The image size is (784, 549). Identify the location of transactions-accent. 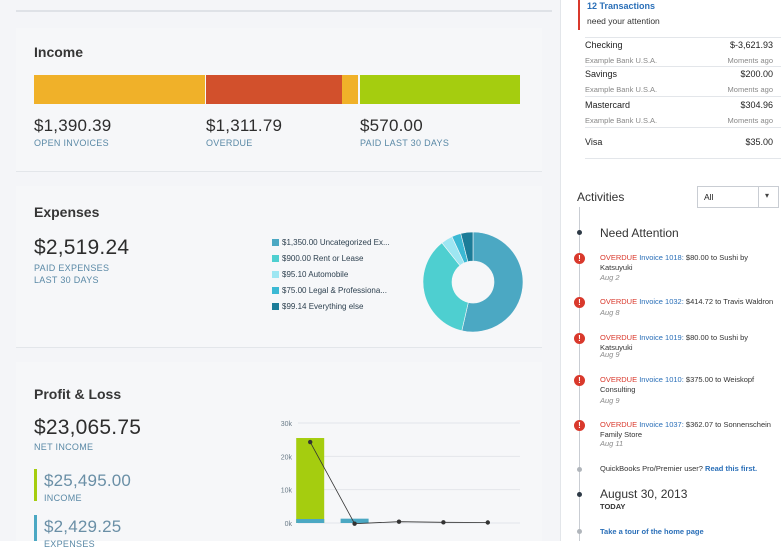
(579, 15).